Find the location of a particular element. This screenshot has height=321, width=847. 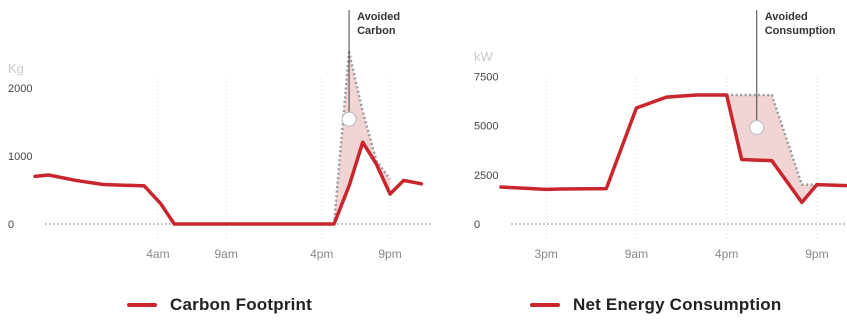

x-tick-label: 4am is located at coordinates (157, 254).